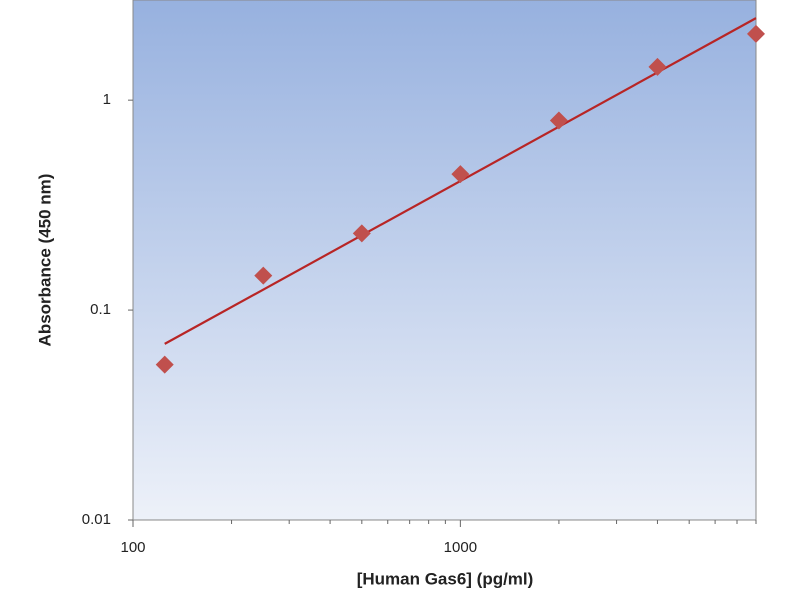 This screenshot has width=800, height=600. I want to click on x-tick-label: 1000, so click(460, 547).